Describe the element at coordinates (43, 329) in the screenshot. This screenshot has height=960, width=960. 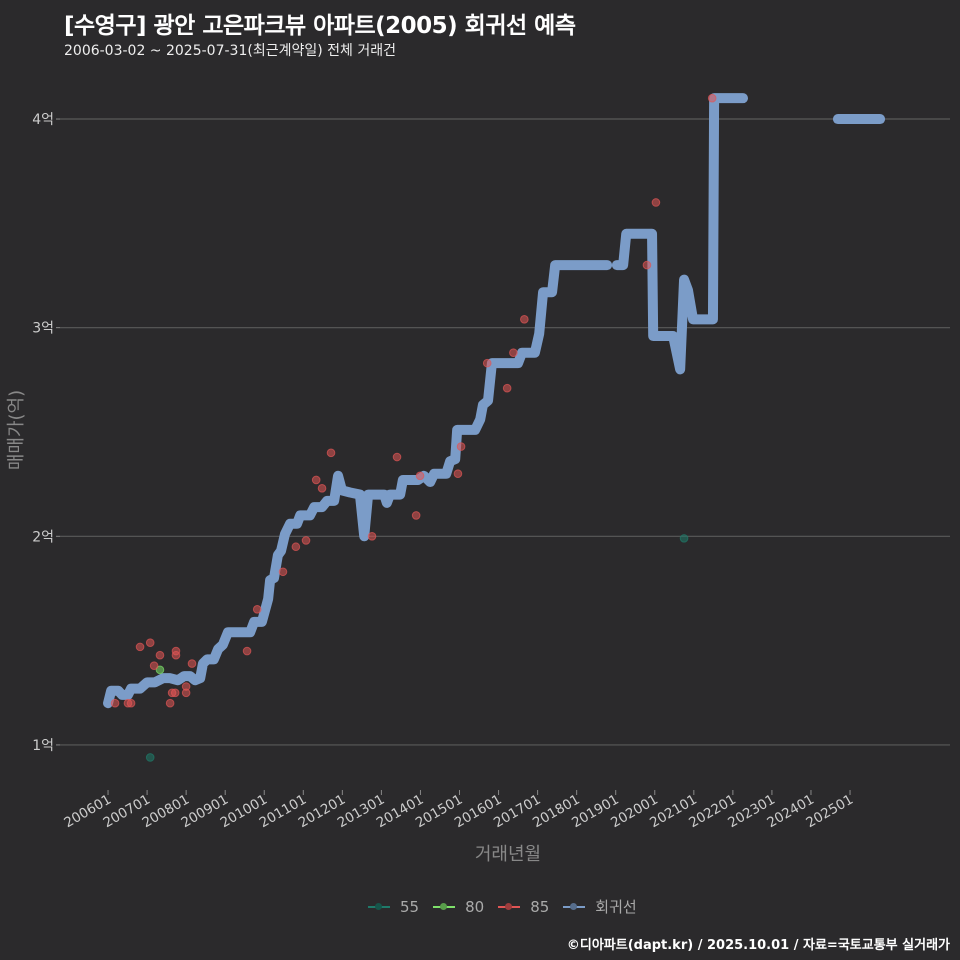
I see `y-tick-label: 3억` at that location.